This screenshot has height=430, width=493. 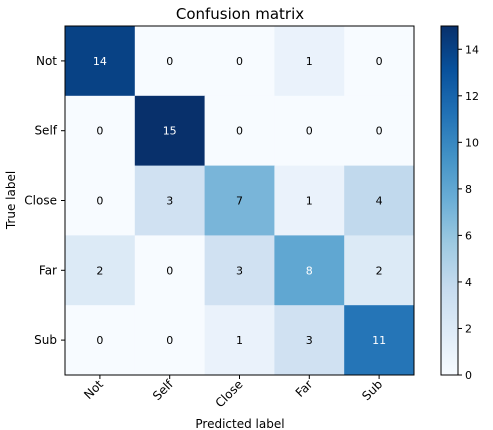 What do you see at coordinates (472, 142) in the screenshot?
I see `colorbar-tick-label: 10` at bounding box center [472, 142].